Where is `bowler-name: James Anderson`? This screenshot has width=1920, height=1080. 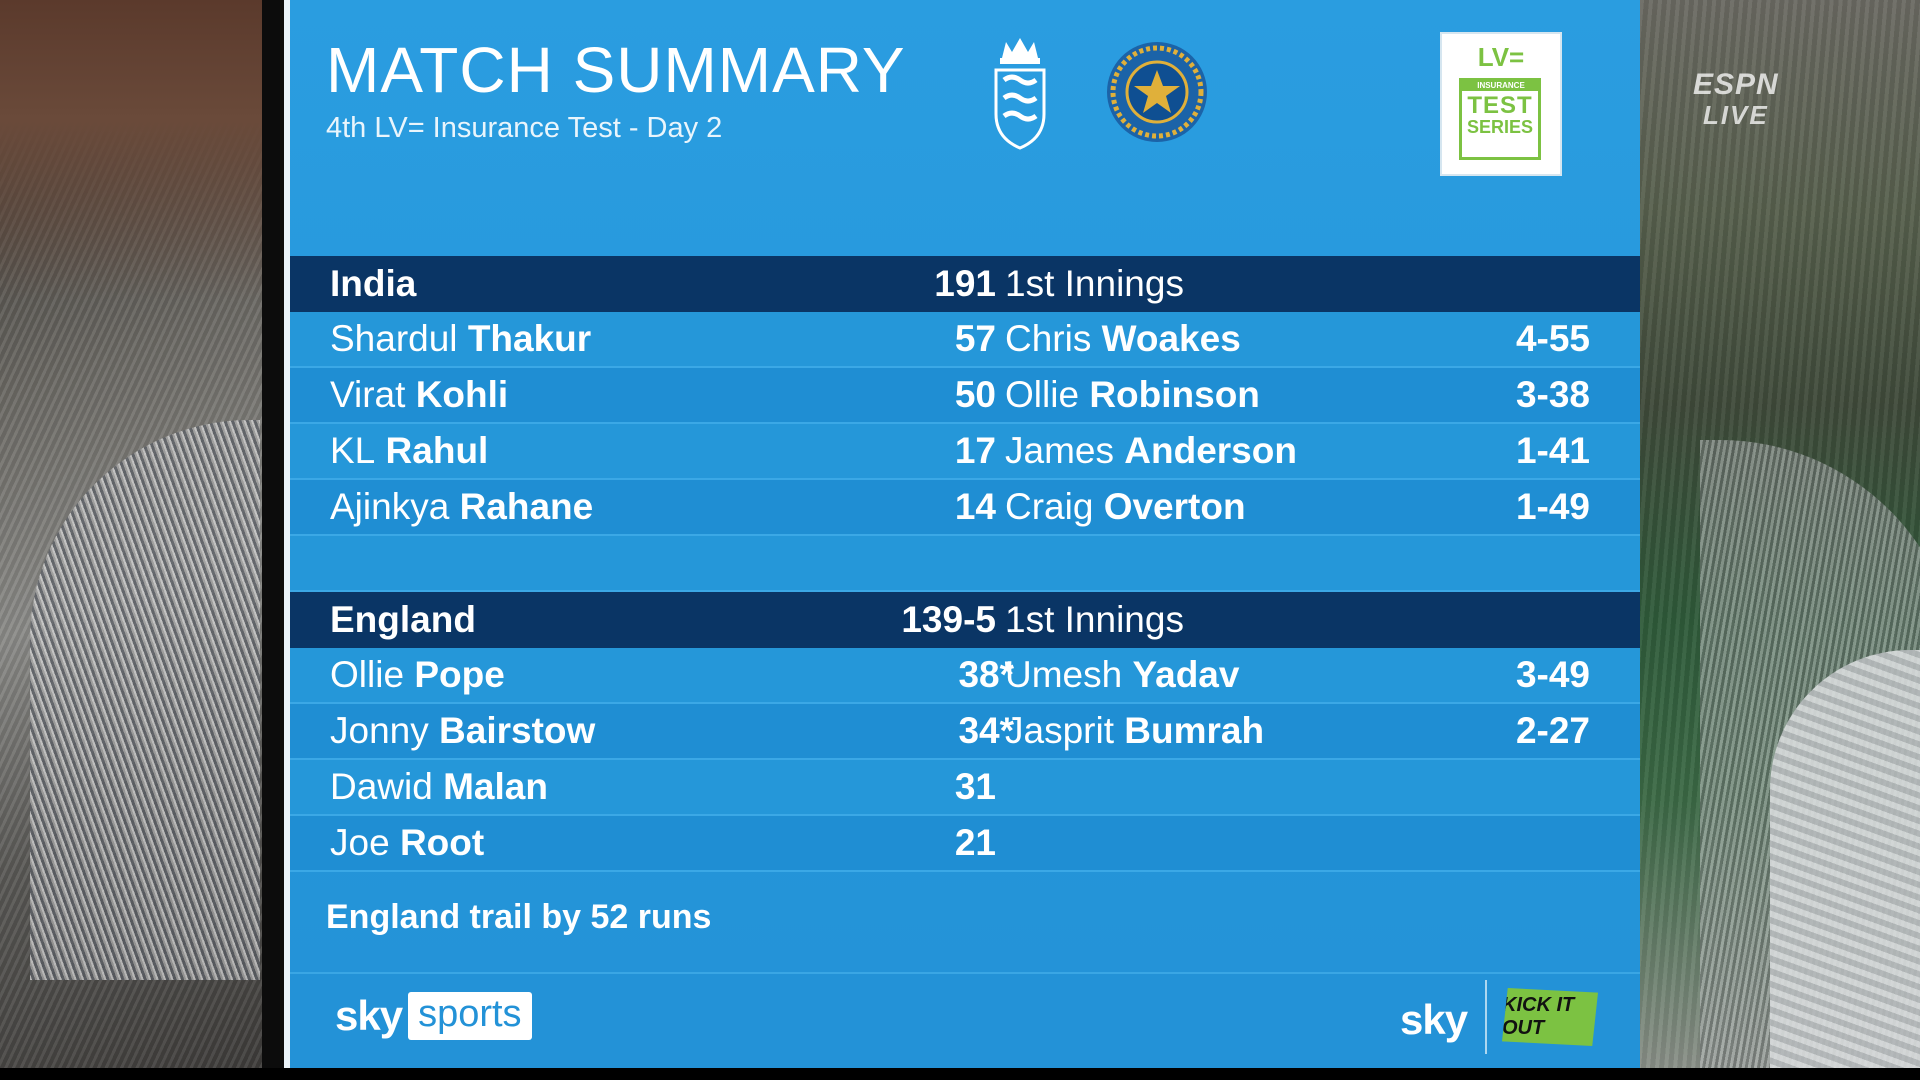 bowler-name: James Anderson is located at coordinates (1151, 450).